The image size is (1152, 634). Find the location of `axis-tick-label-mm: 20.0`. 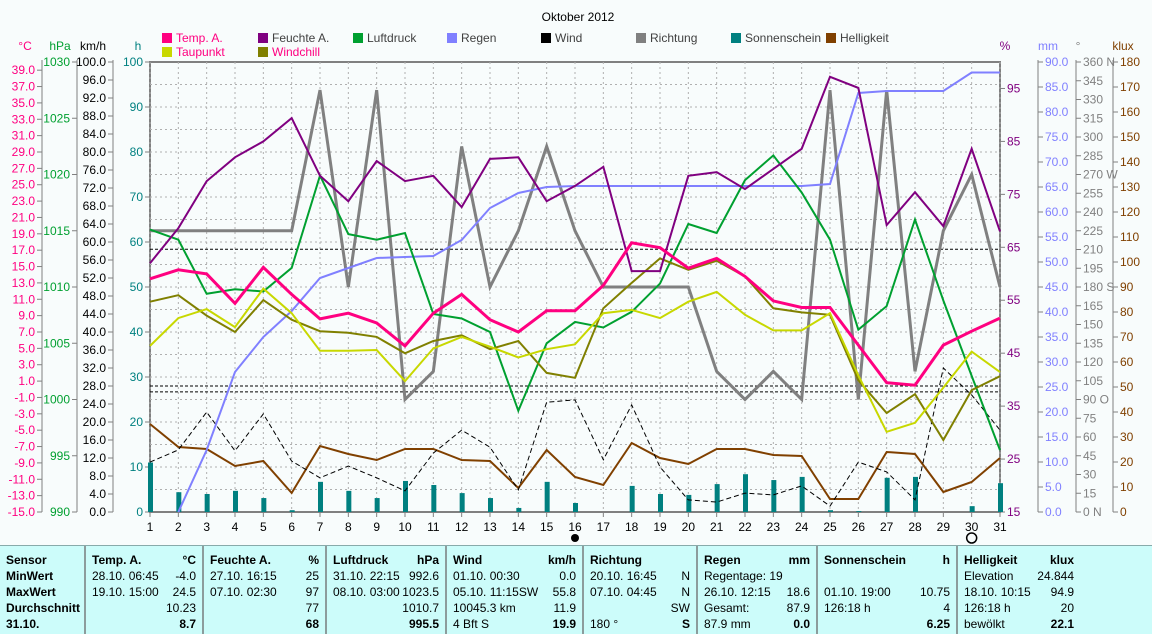

axis-tick-label-mm: 20.0 is located at coordinates (1057, 412).